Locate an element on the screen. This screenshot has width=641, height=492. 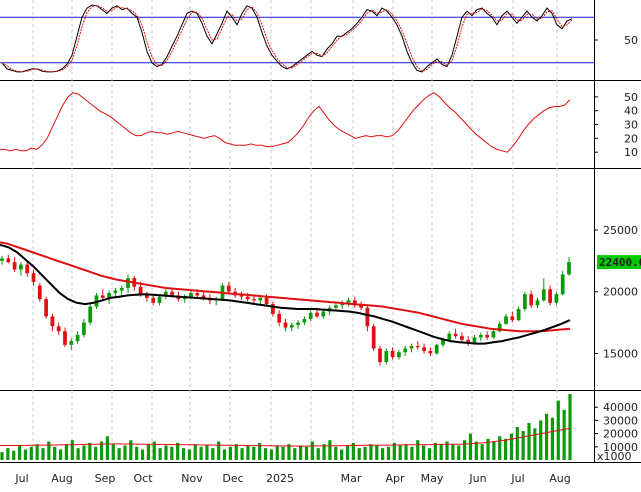
month-label: Mar is located at coordinates (351, 478).